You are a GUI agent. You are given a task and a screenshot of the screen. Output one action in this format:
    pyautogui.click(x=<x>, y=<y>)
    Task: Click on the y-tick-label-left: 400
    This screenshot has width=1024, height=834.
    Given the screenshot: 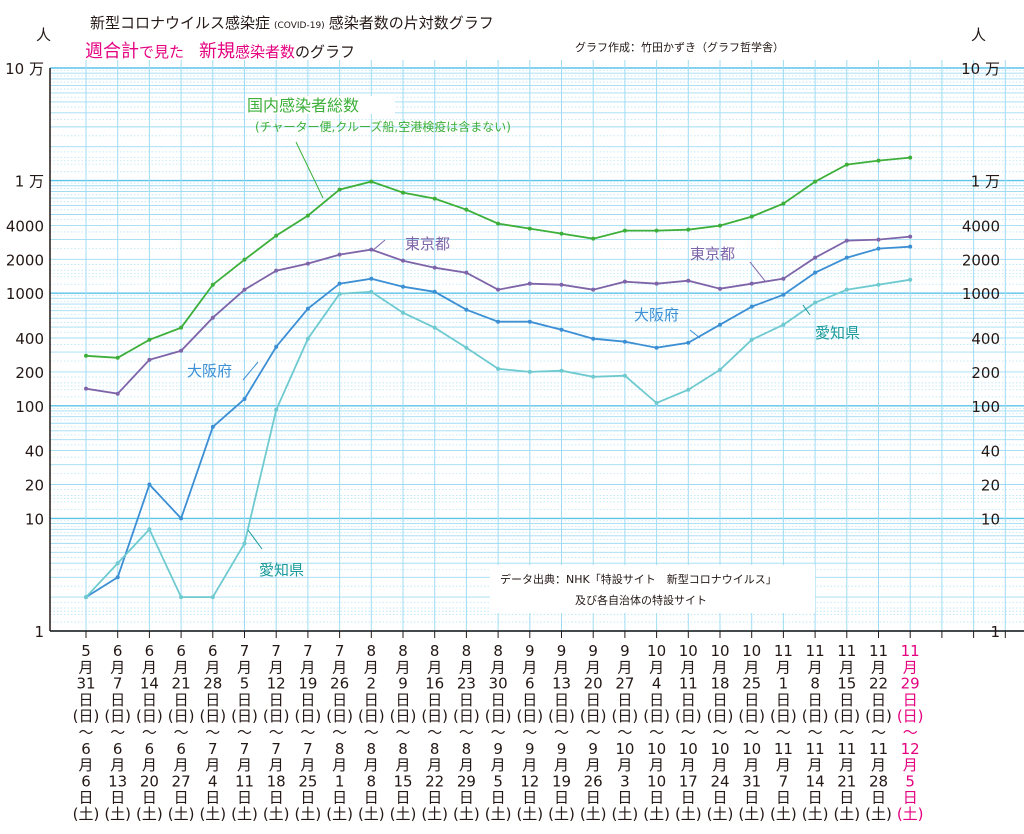 What is the action you would take?
    pyautogui.click(x=29, y=339)
    